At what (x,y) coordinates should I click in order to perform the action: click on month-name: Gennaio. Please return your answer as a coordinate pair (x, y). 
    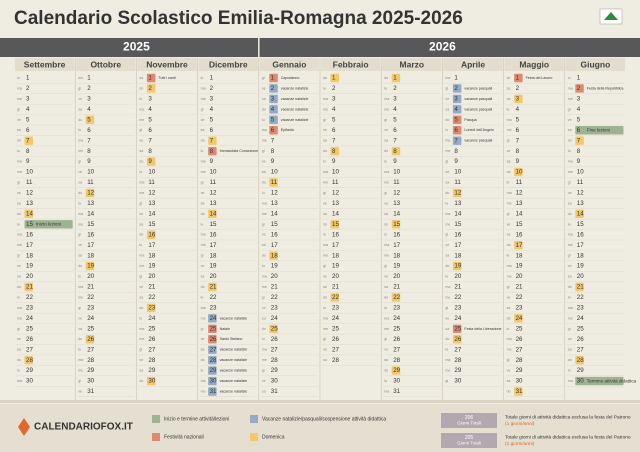
    Looking at the image, I should click on (289, 64).